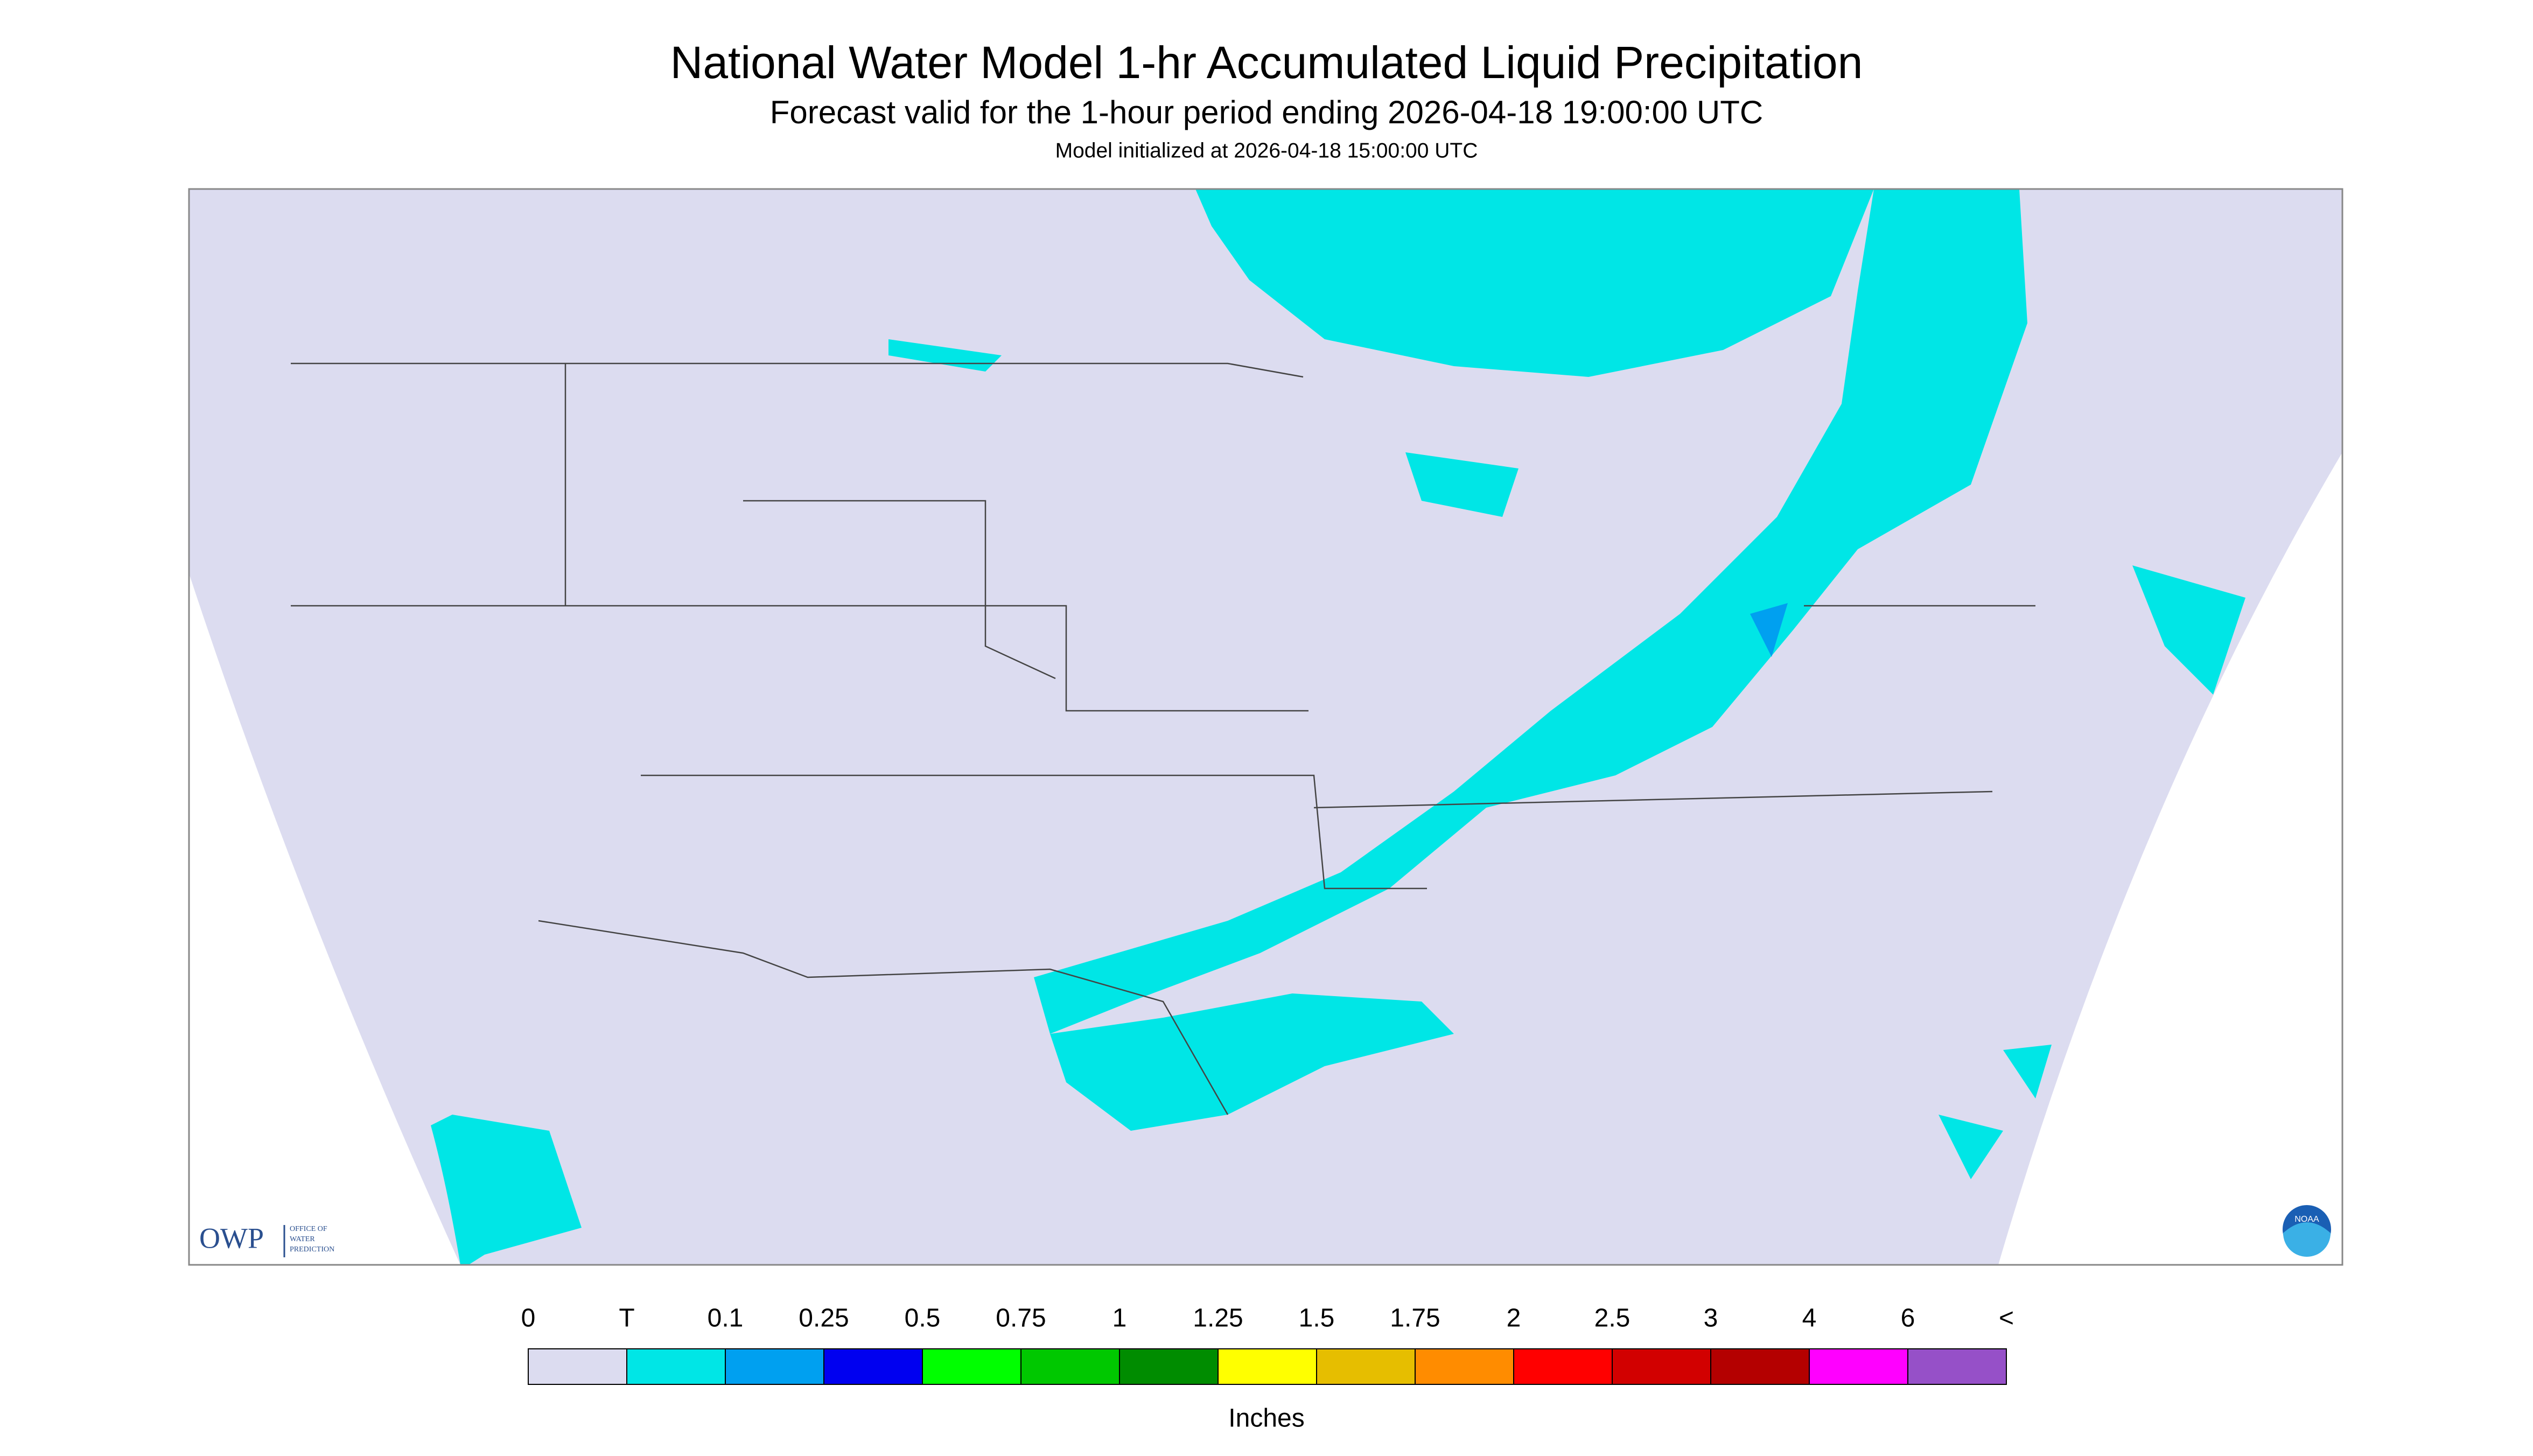 This screenshot has height=1456, width=2533. What do you see at coordinates (232, 1238) in the screenshot?
I see `owp-text: OWP` at bounding box center [232, 1238].